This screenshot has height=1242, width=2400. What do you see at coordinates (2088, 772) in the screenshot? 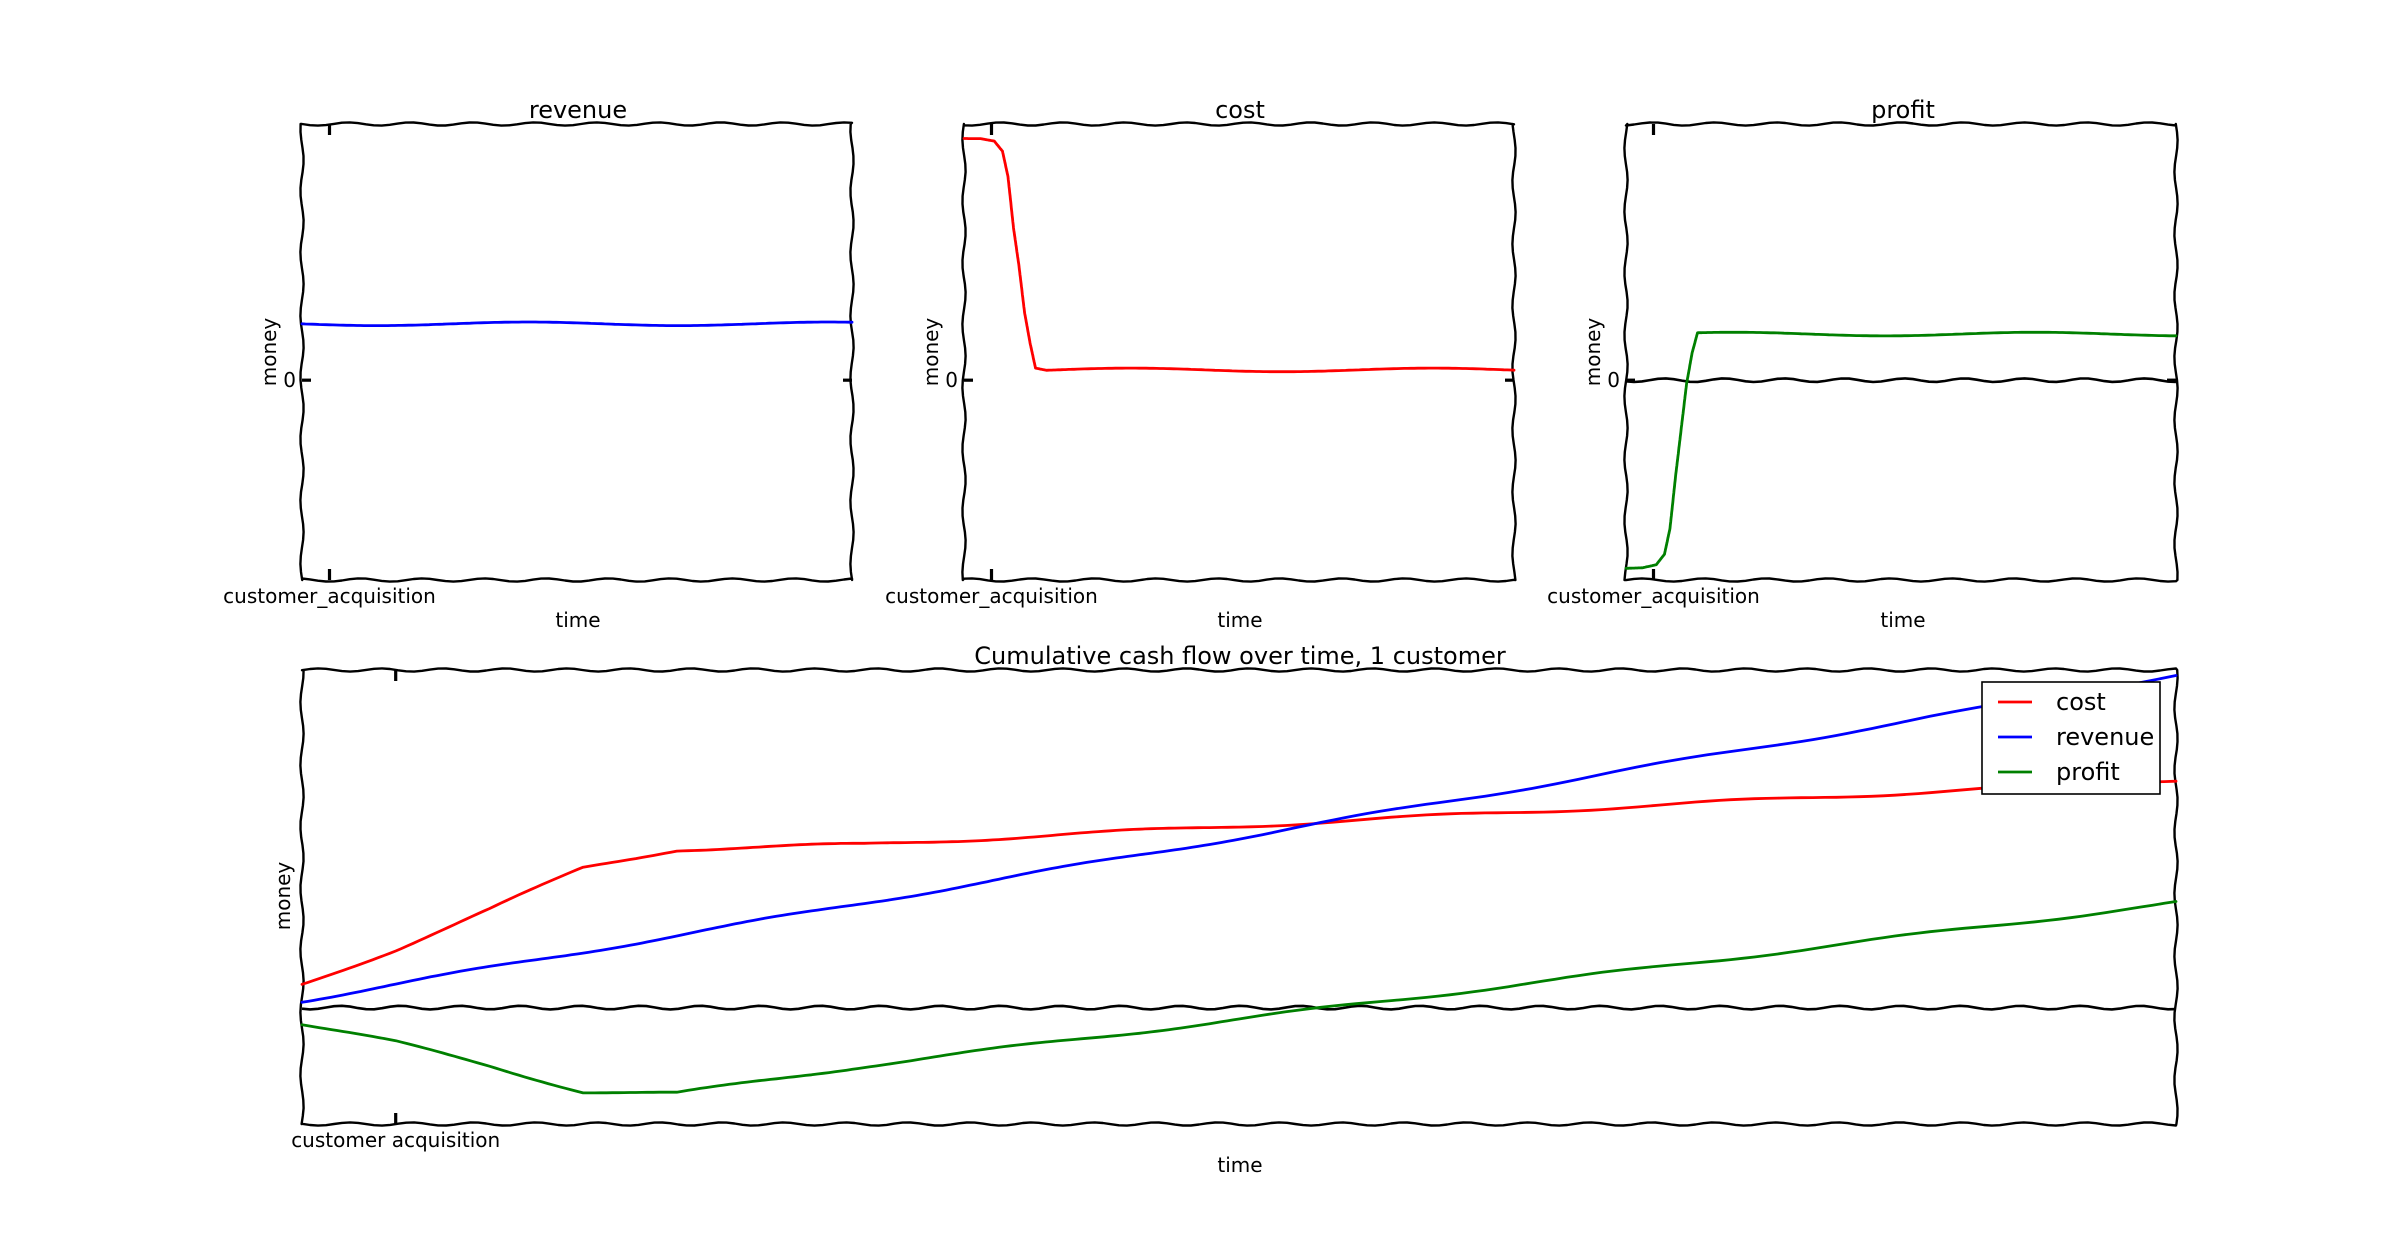
I see `legend-label-profit: profit` at bounding box center [2088, 772].